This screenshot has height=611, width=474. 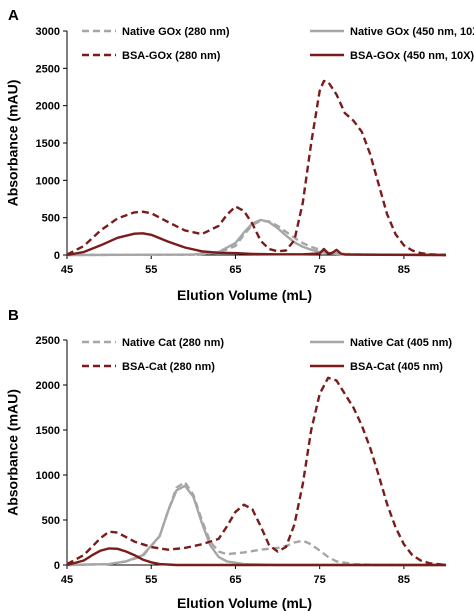 What do you see at coordinates (171, 56) in the screenshot?
I see `legend-label-a: BSA-GOx (280 nm)` at bounding box center [171, 56].